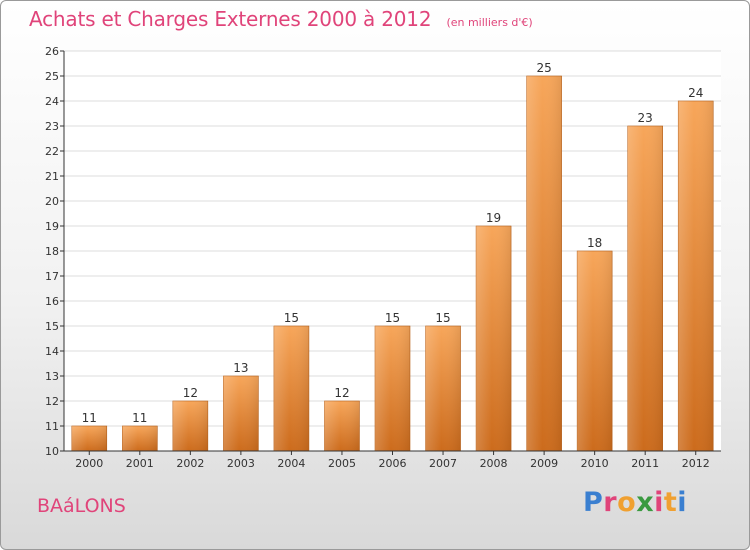 The height and width of the screenshot is (550, 750). Describe the element at coordinates (696, 463) in the screenshot. I see `x-tick-label: 2012` at that location.